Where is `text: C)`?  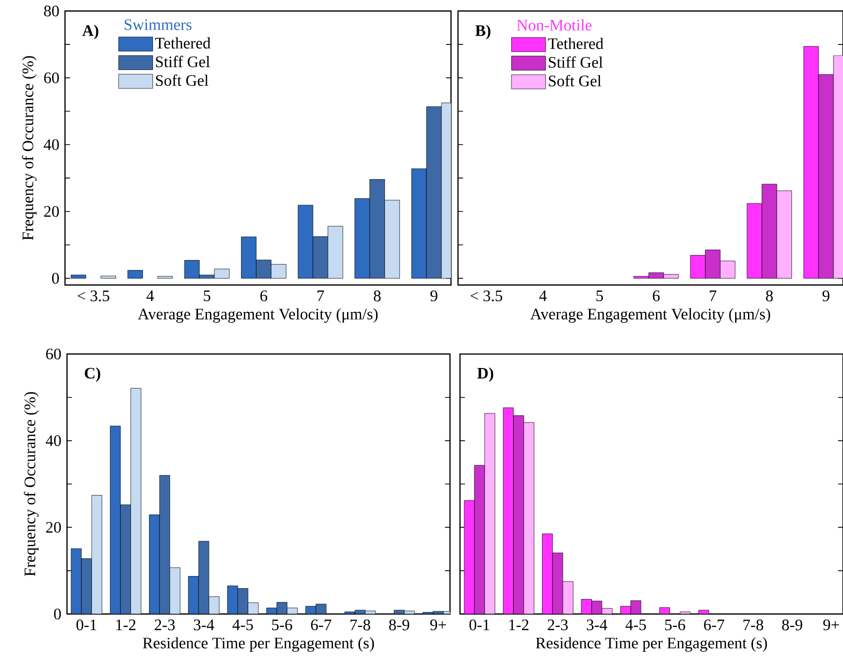
text: C) is located at coordinates (92, 374).